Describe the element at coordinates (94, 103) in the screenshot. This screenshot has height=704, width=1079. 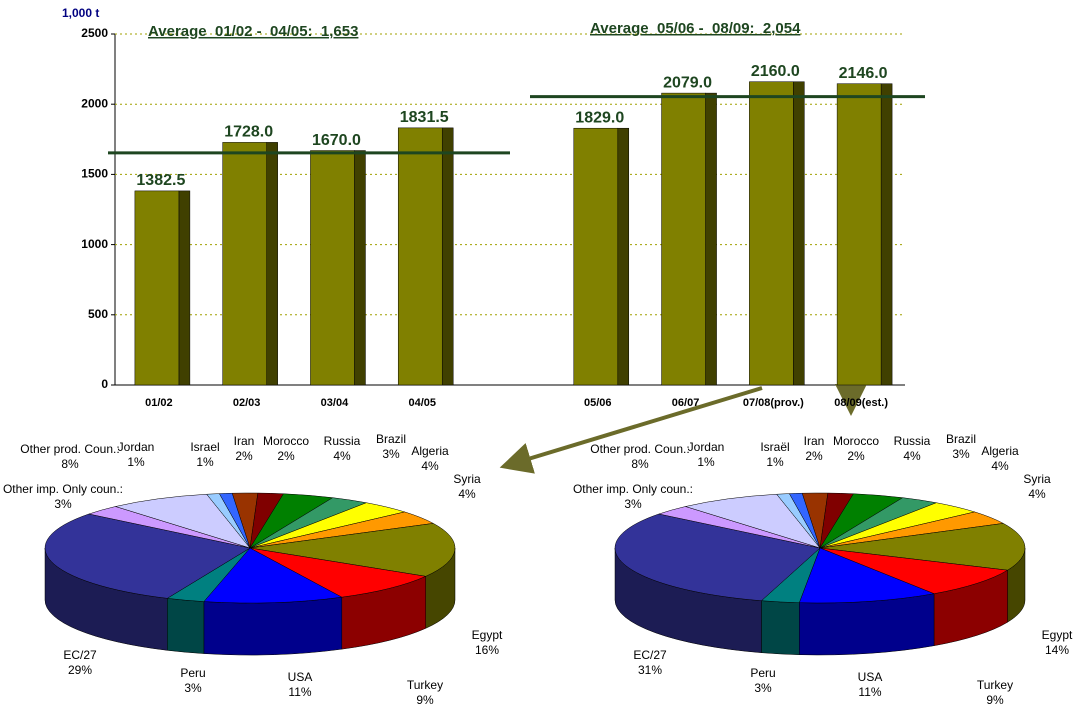
I see `y-tick-label: 2000` at that location.